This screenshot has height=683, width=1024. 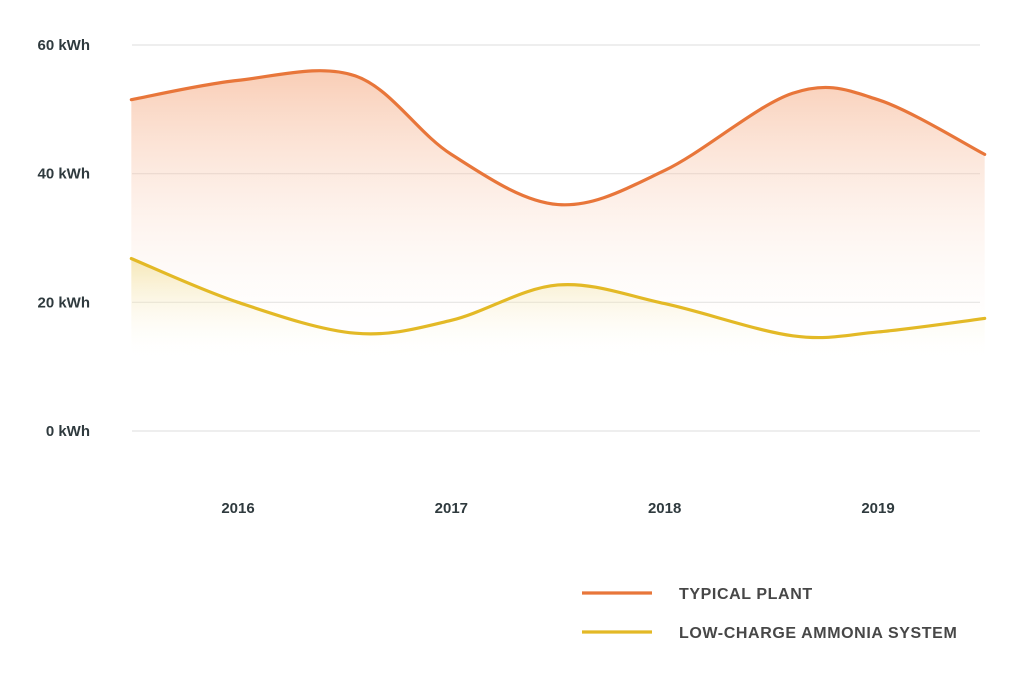 I want to click on x-tick-label: 2019, so click(x=877, y=508).